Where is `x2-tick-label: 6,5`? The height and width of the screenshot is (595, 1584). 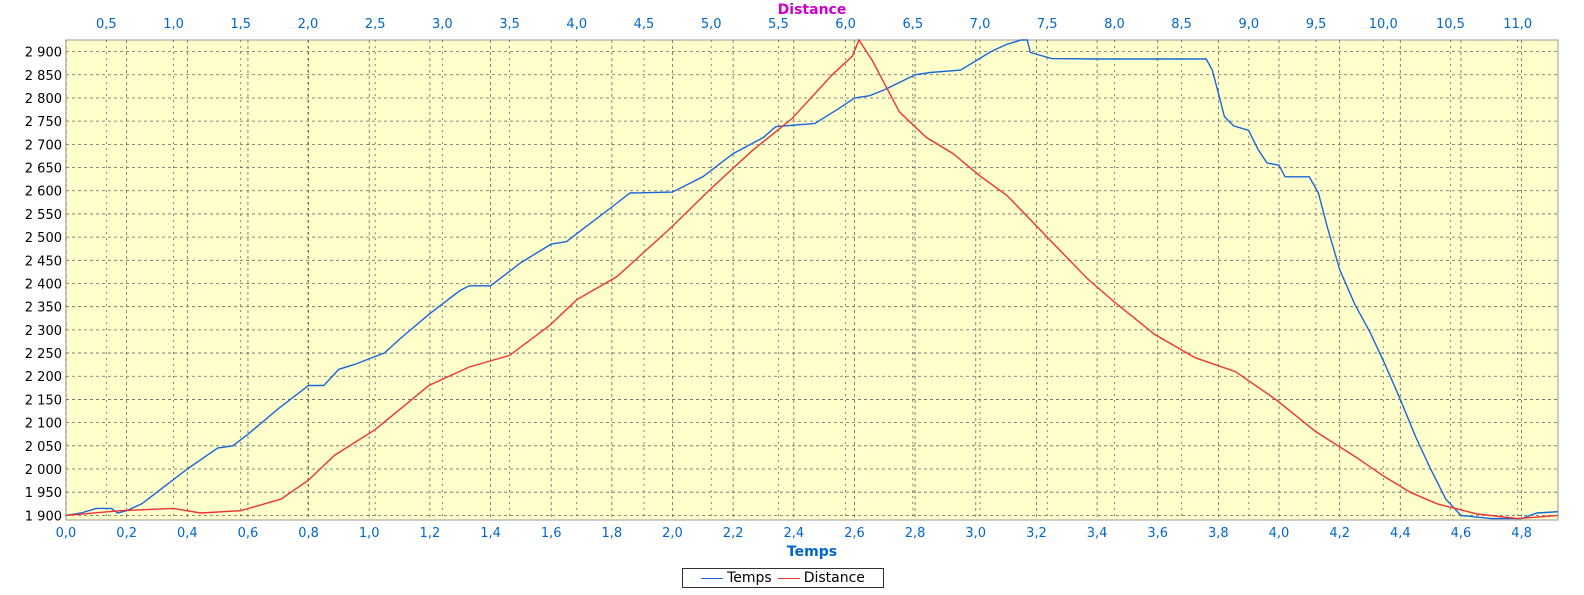
x2-tick-label: 6,5 is located at coordinates (912, 24).